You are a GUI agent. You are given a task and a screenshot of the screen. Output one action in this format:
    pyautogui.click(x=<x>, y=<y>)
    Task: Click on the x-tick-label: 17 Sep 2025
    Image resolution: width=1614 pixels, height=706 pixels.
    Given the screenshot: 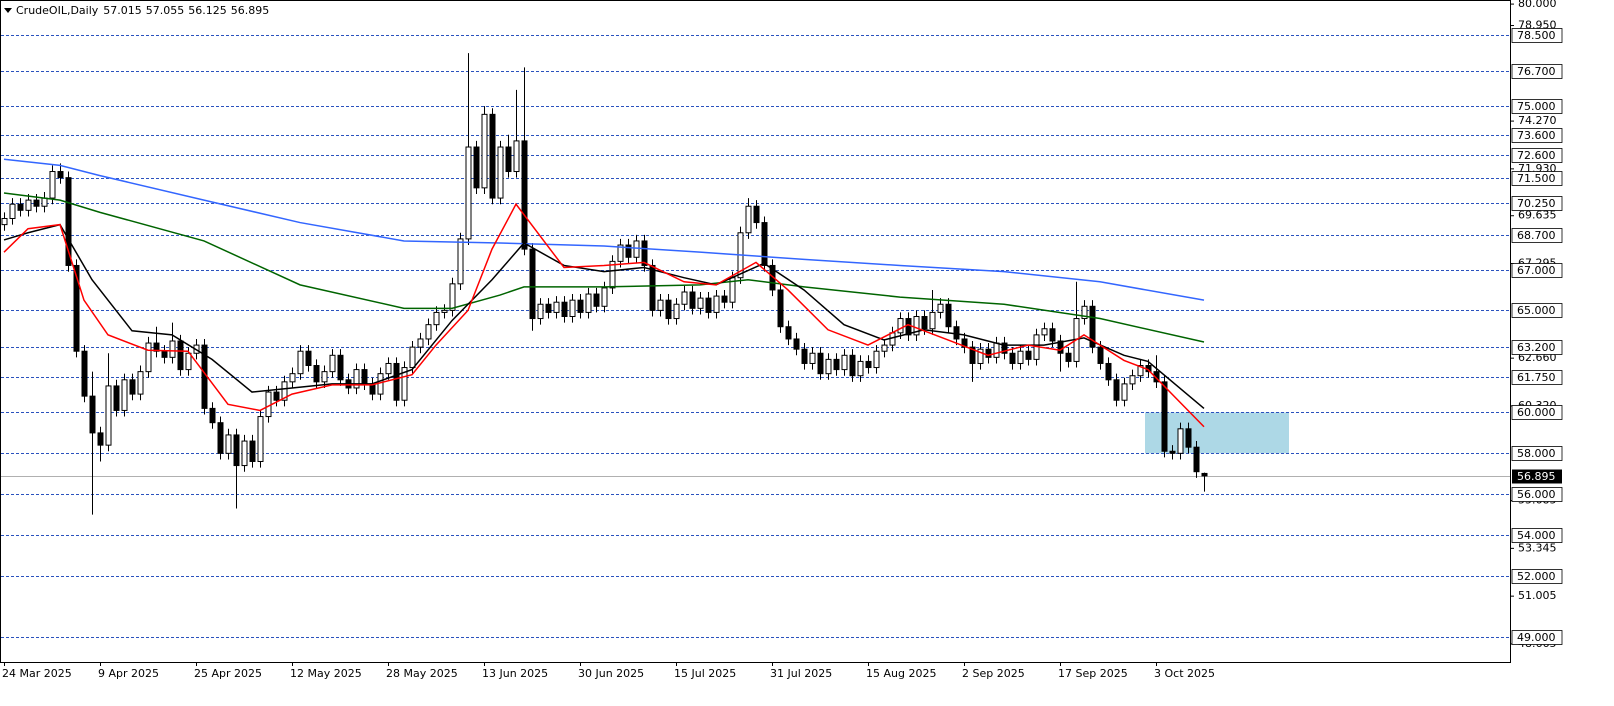 What is the action you would take?
    pyautogui.click(x=1093, y=673)
    